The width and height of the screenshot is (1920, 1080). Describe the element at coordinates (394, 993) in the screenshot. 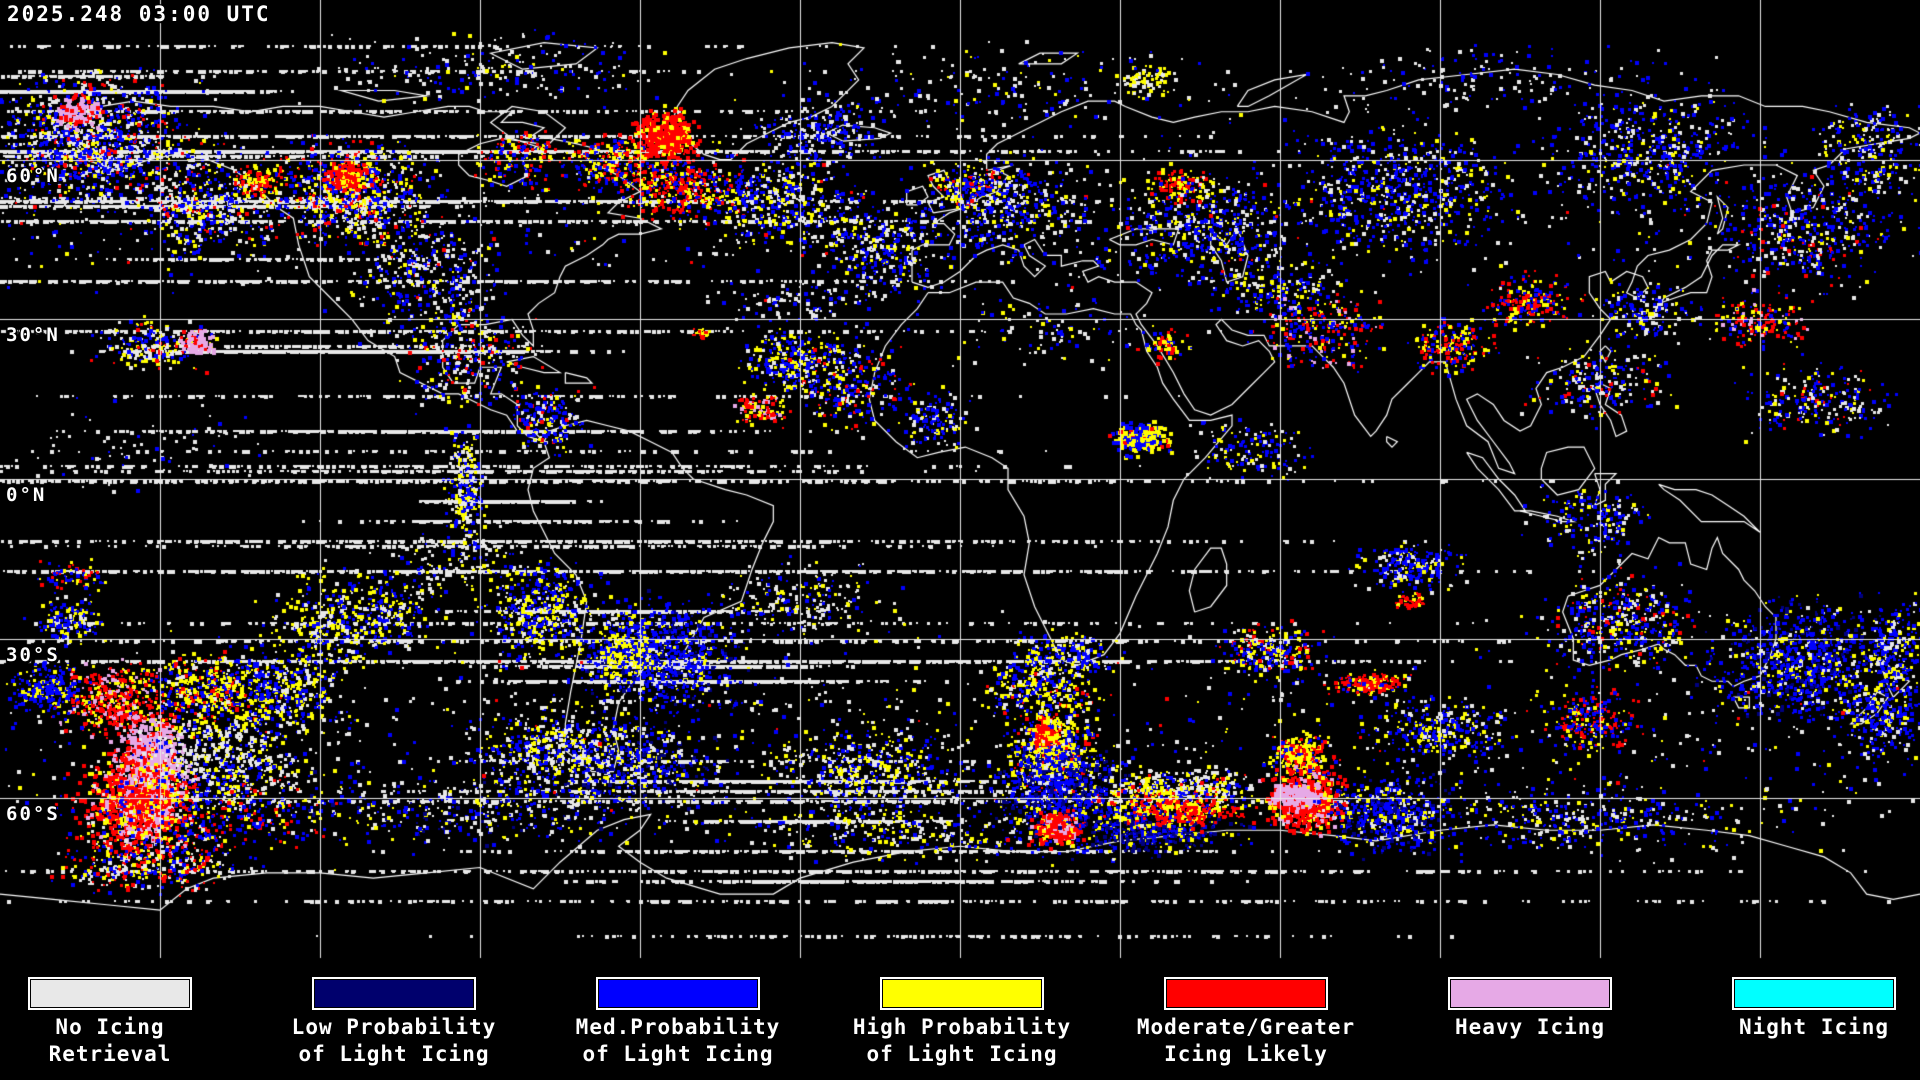

I see `legend-swatch-low-prob-light-icing` at that location.